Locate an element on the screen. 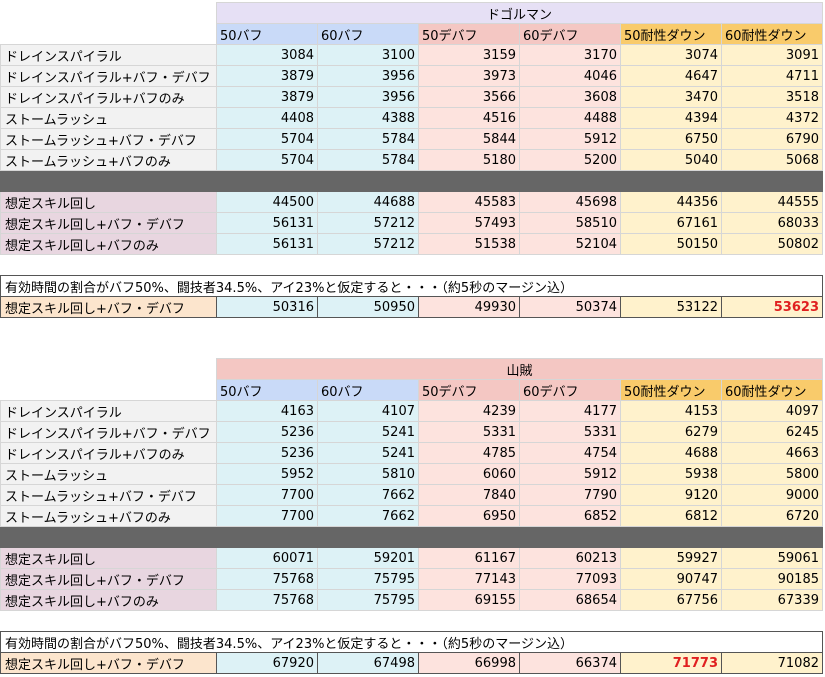 This screenshot has width=825, height=677. value-cell: 3973 is located at coordinates (469, 76).